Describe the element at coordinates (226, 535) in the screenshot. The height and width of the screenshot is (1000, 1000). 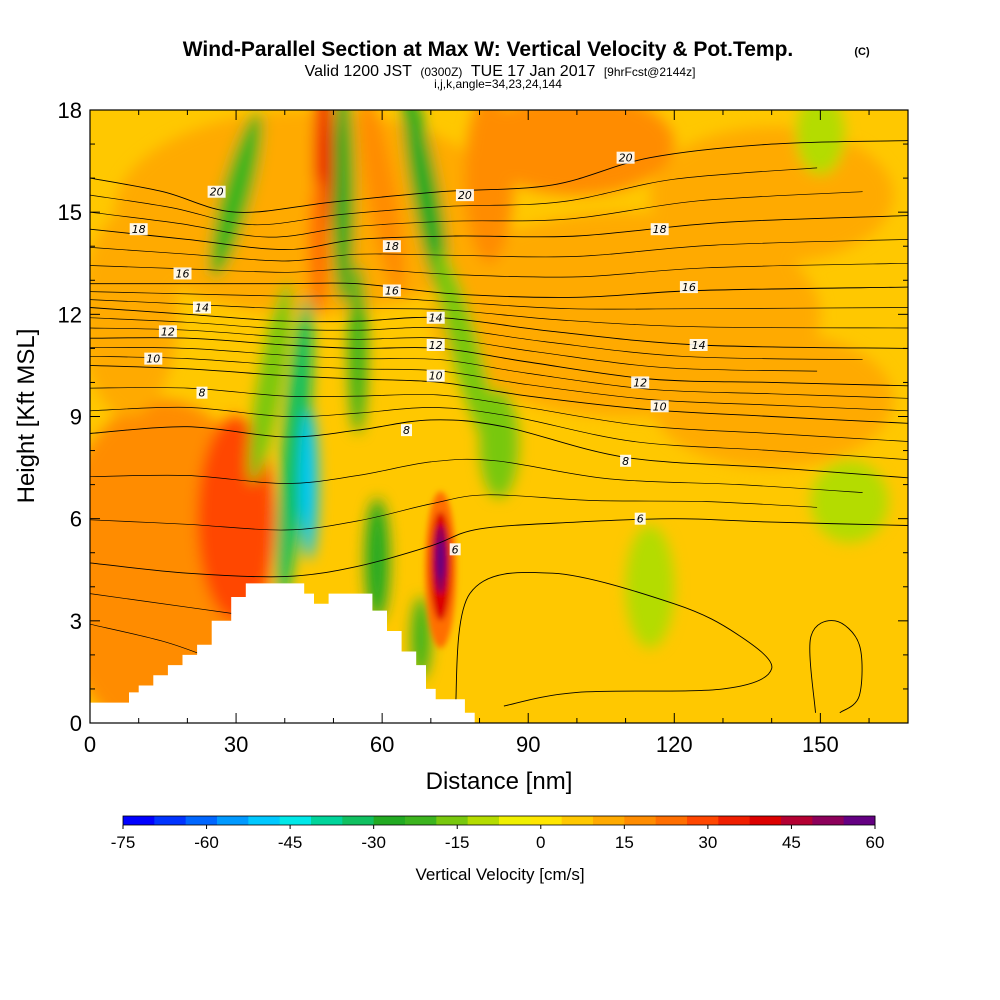
I see `updraft-core` at that location.